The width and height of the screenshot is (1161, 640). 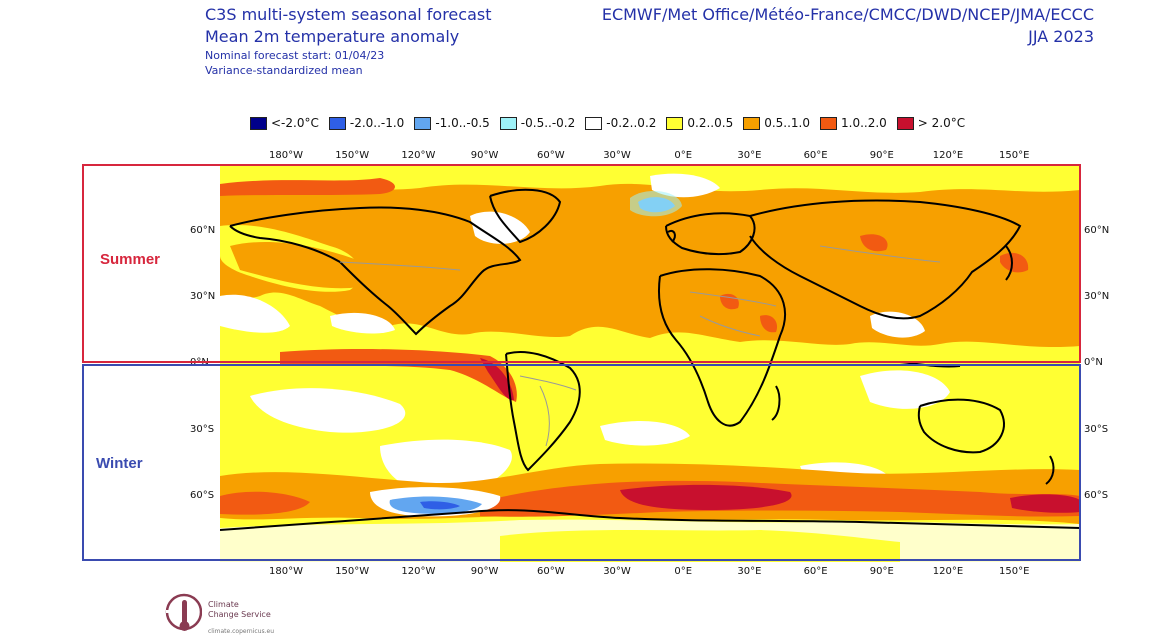 I want to click on climate-logo-icon, so click(x=183, y=612).